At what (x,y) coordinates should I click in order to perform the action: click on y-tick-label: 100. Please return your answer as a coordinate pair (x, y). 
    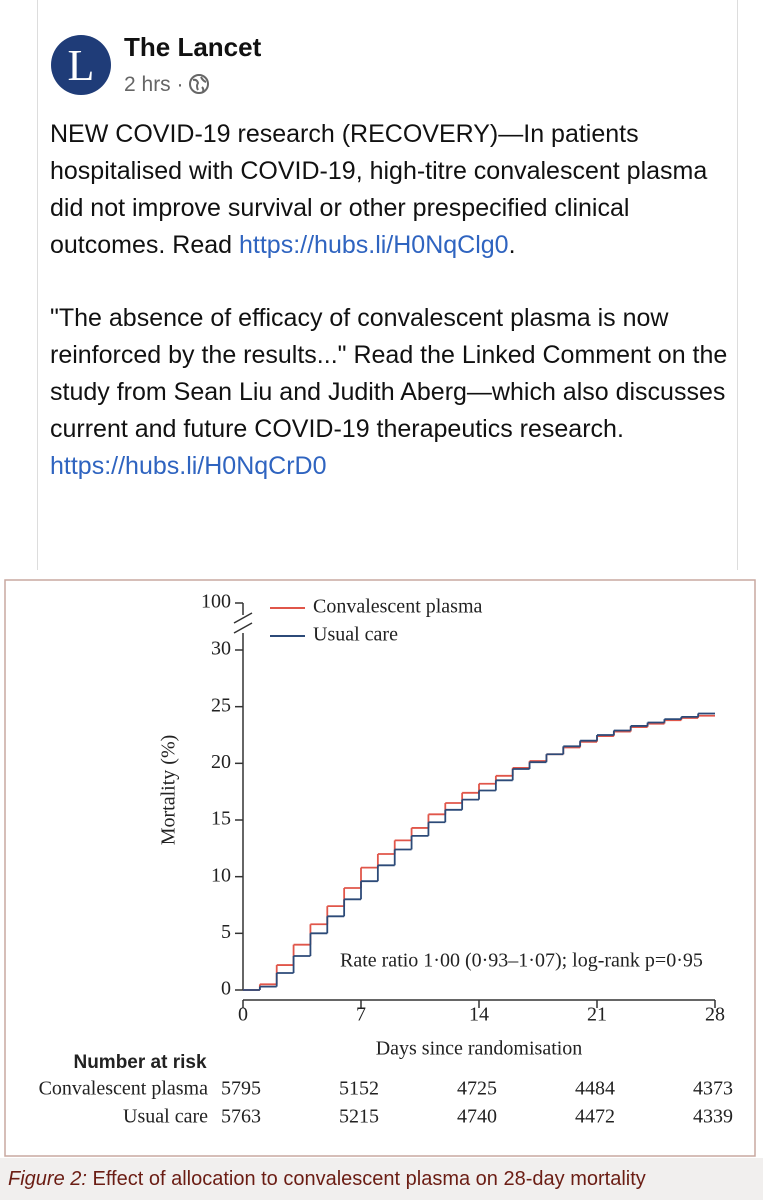
    Looking at the image, I should click on (216, 602).